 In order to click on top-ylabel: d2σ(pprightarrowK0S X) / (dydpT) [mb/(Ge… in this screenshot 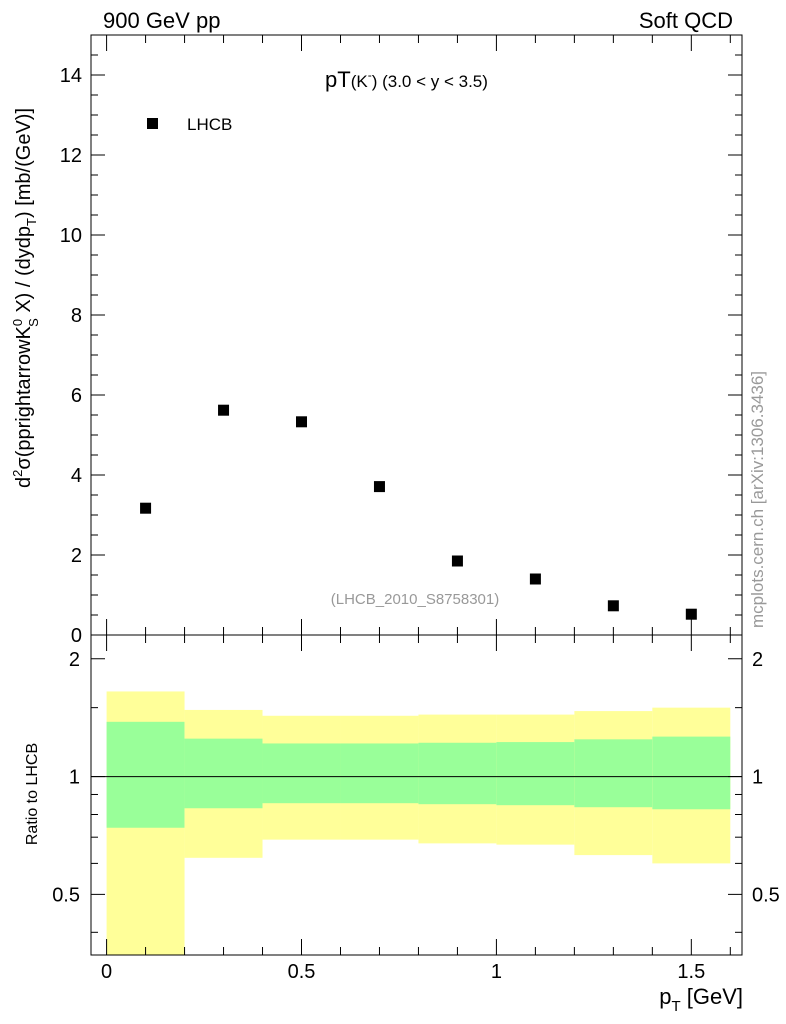, I will do `click(25, 298)`.